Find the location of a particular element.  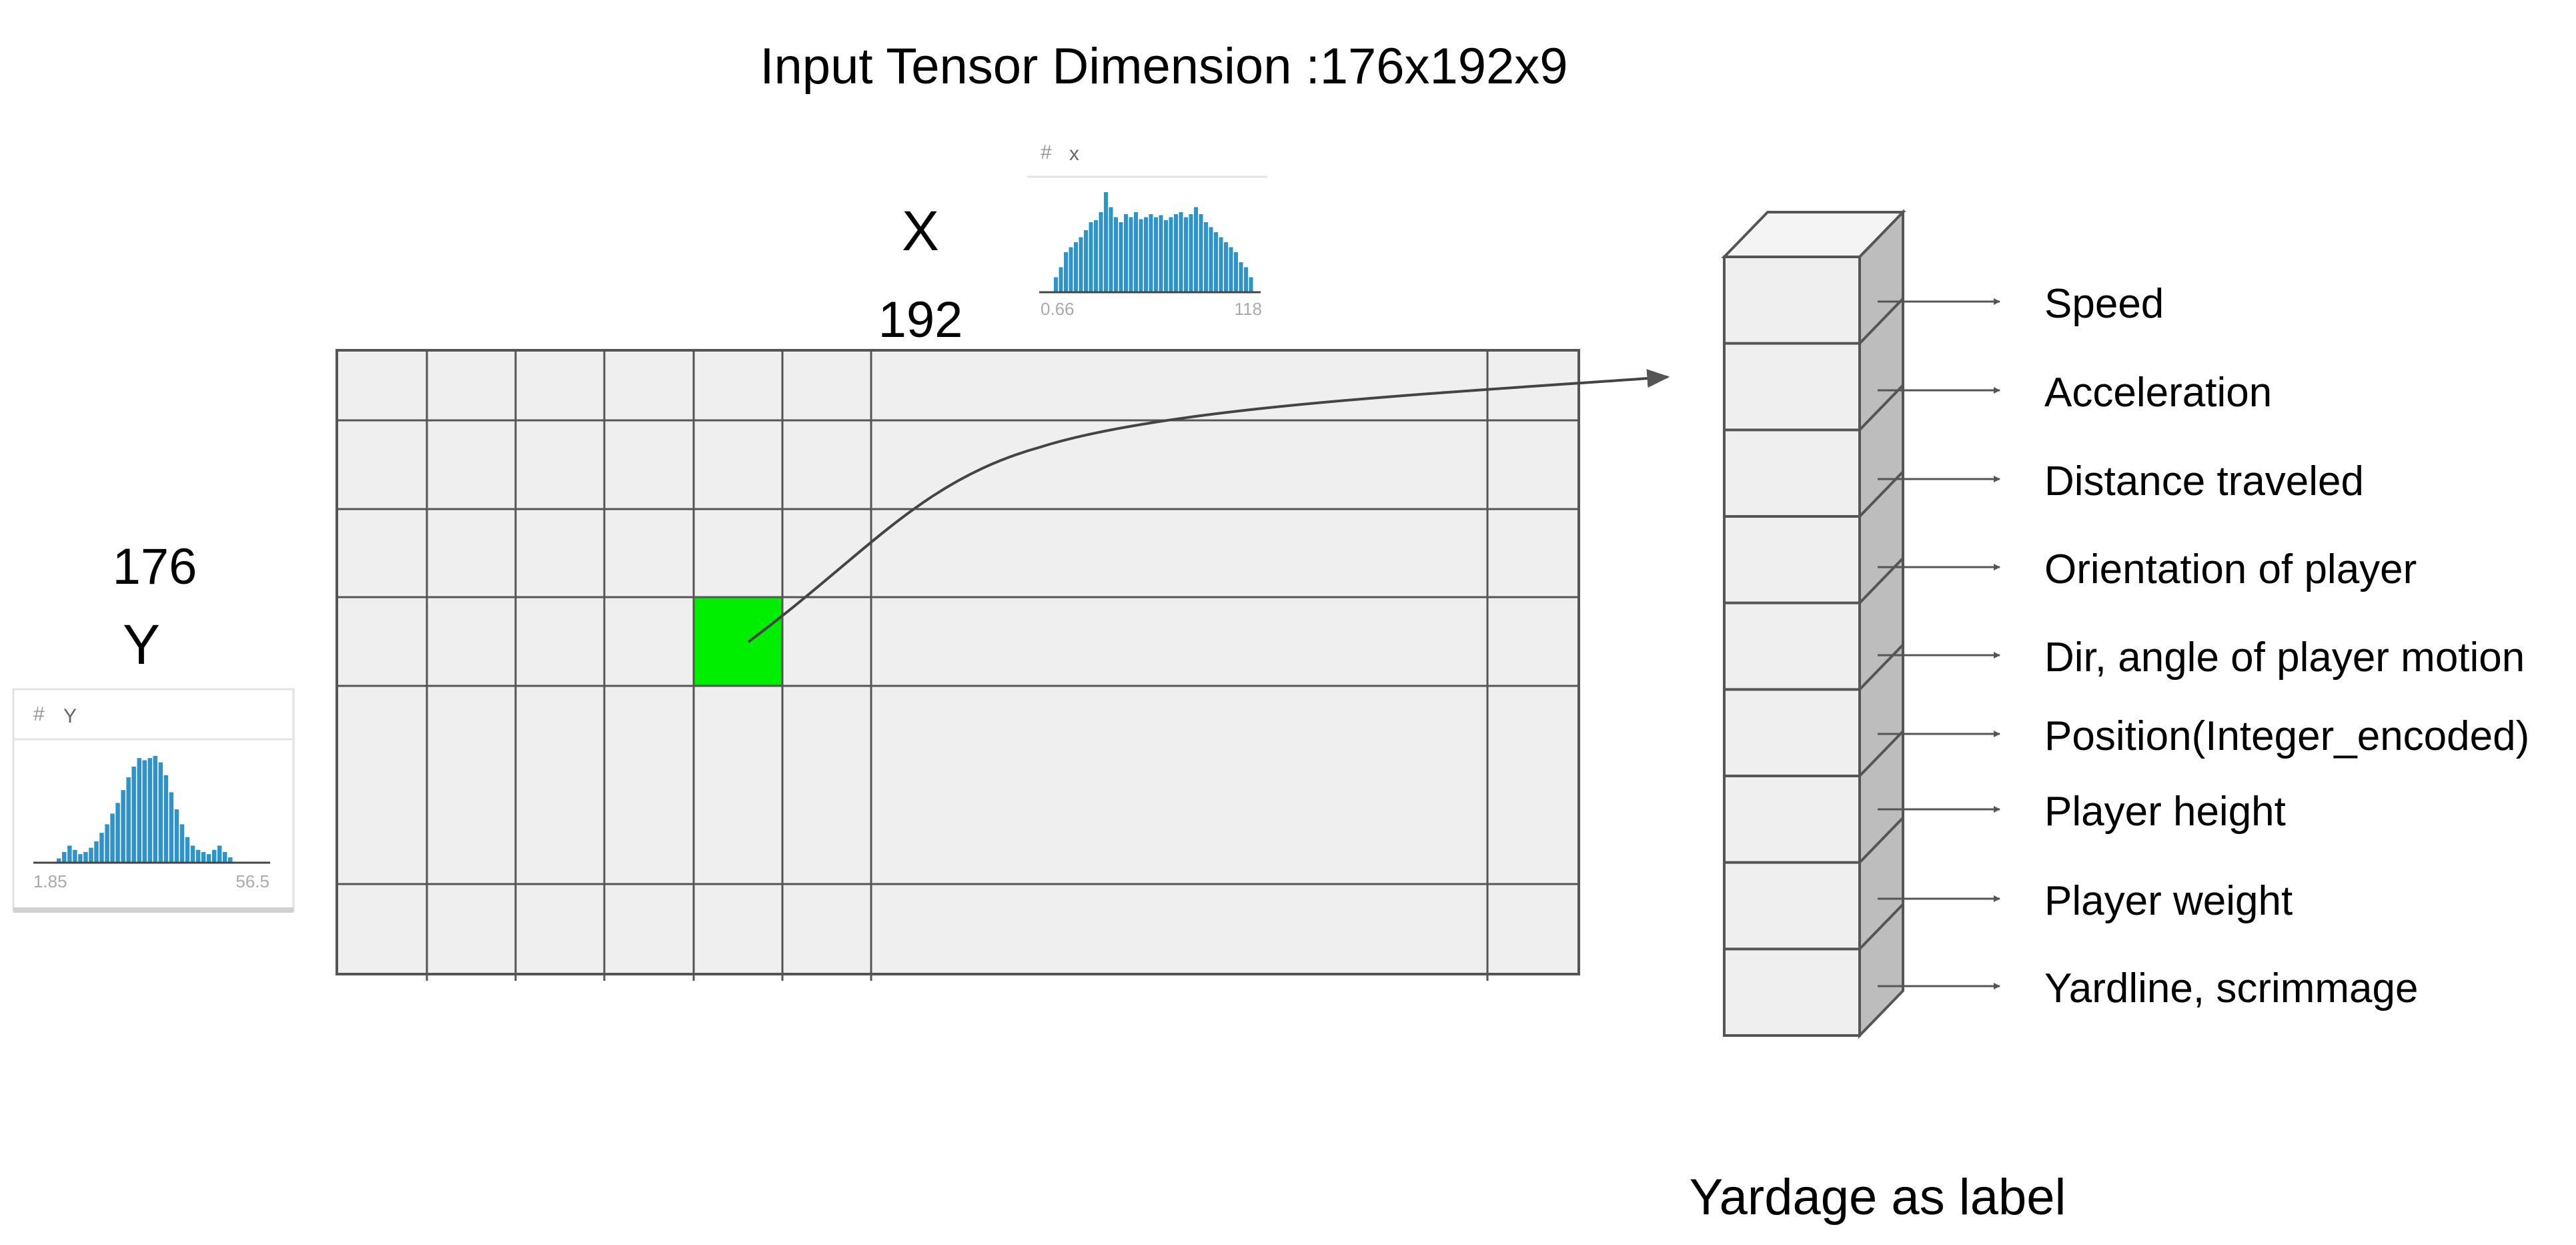

feature-label: Dir, angle of player motion is located at coordinates (2284, 658).